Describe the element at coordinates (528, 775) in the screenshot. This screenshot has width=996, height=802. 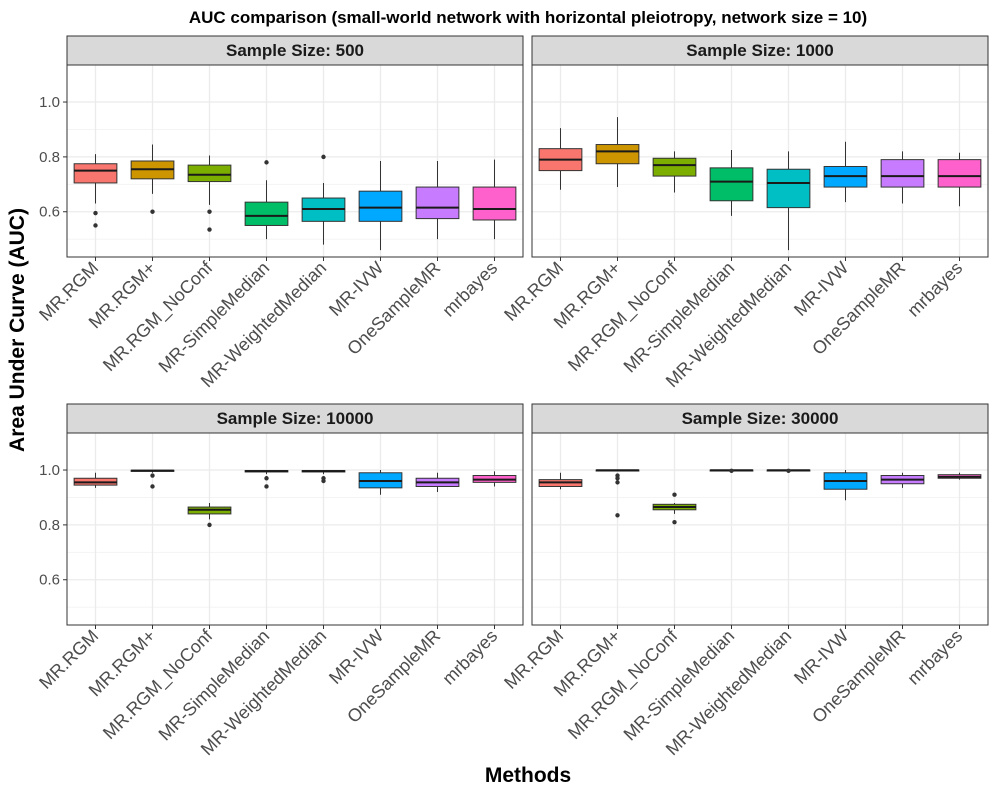
I see `x-axis-title: Methods` at that location.